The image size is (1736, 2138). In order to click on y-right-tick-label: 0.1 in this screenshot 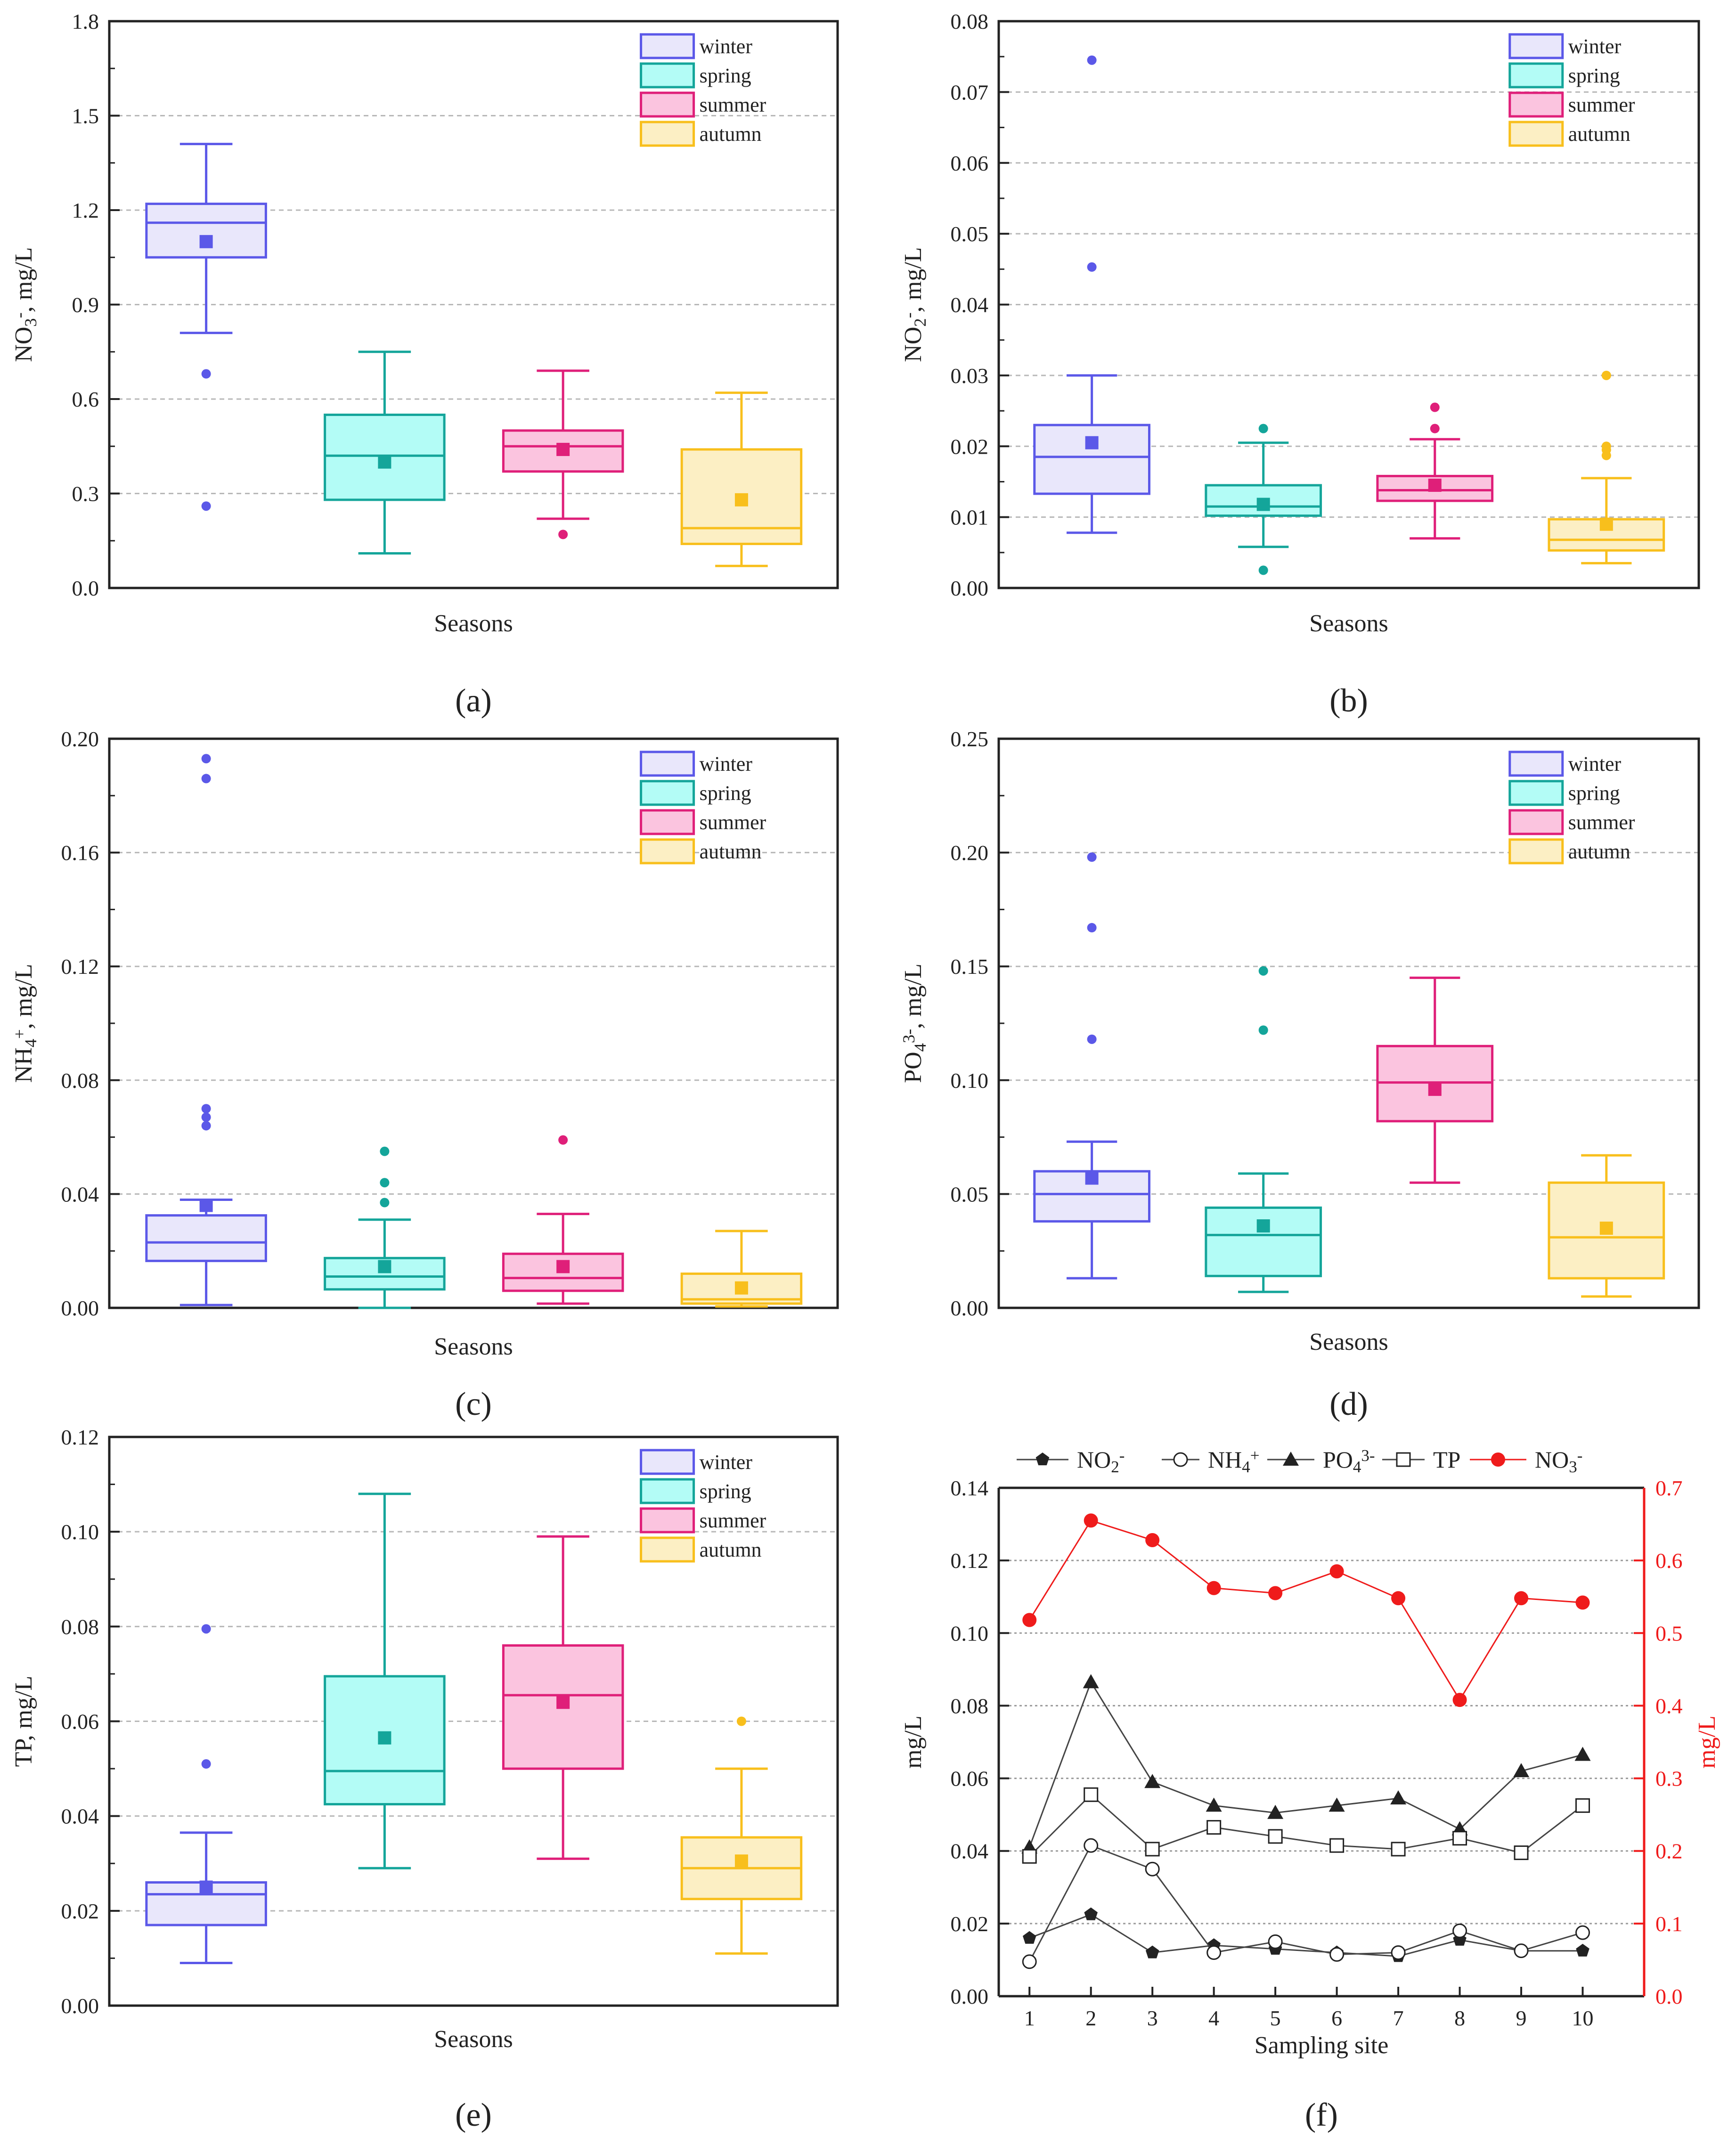, I will do `click(1669, 1924)`.